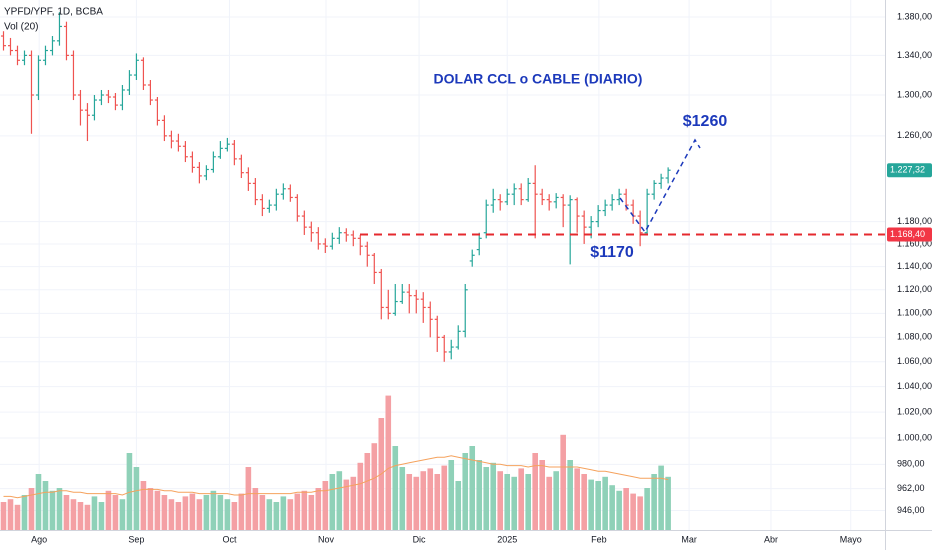 The height and width of the screenshot is (550, 932). Describe the element at coordinates (599, 539) in the screenshot. I see `x-tick-label: Feb` at that location.